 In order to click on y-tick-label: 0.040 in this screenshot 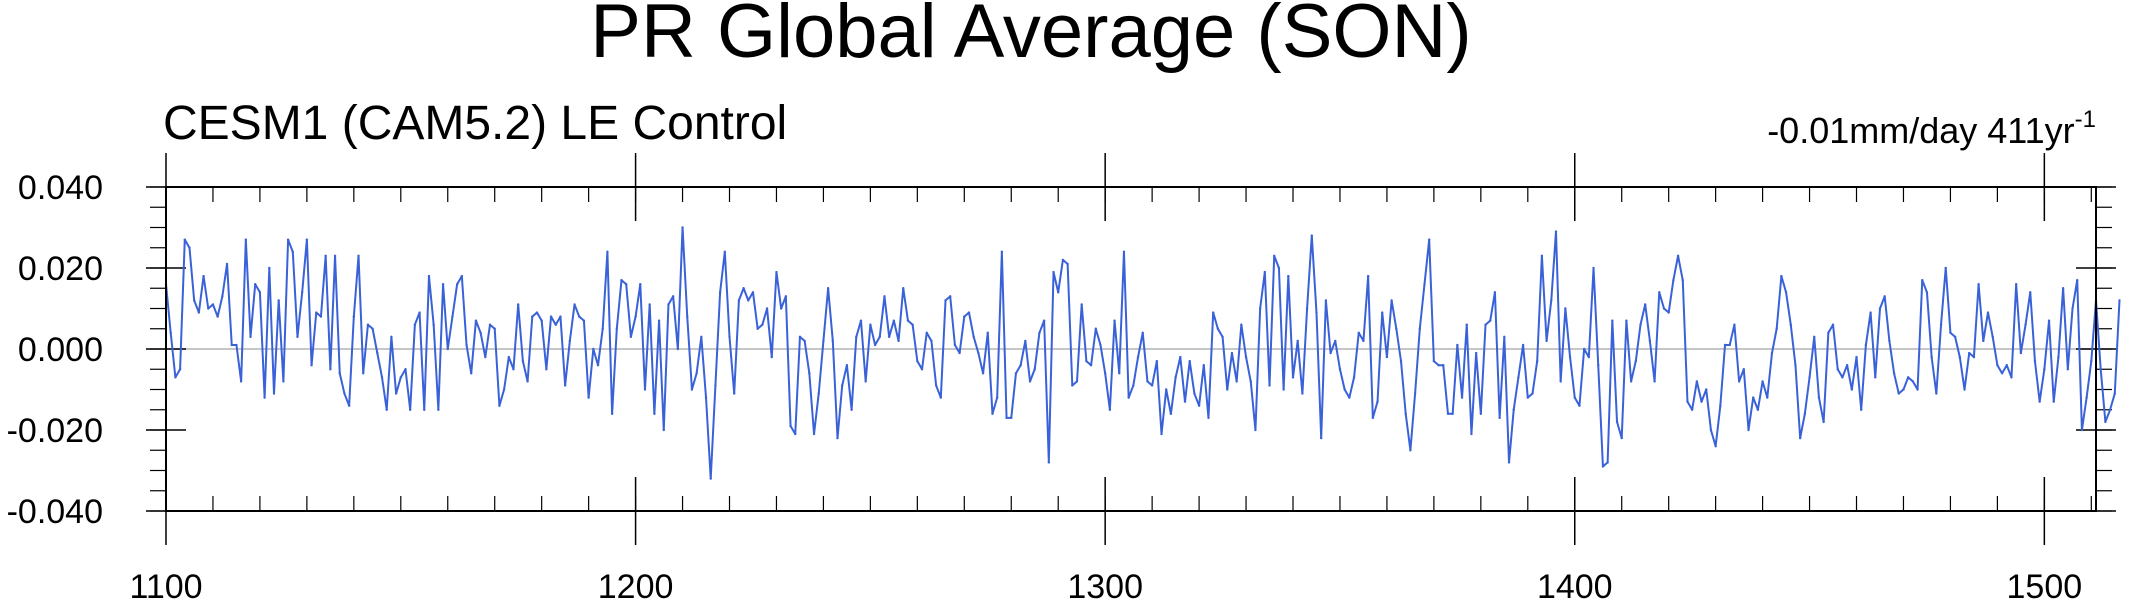, I will do `click(60, 188)`.